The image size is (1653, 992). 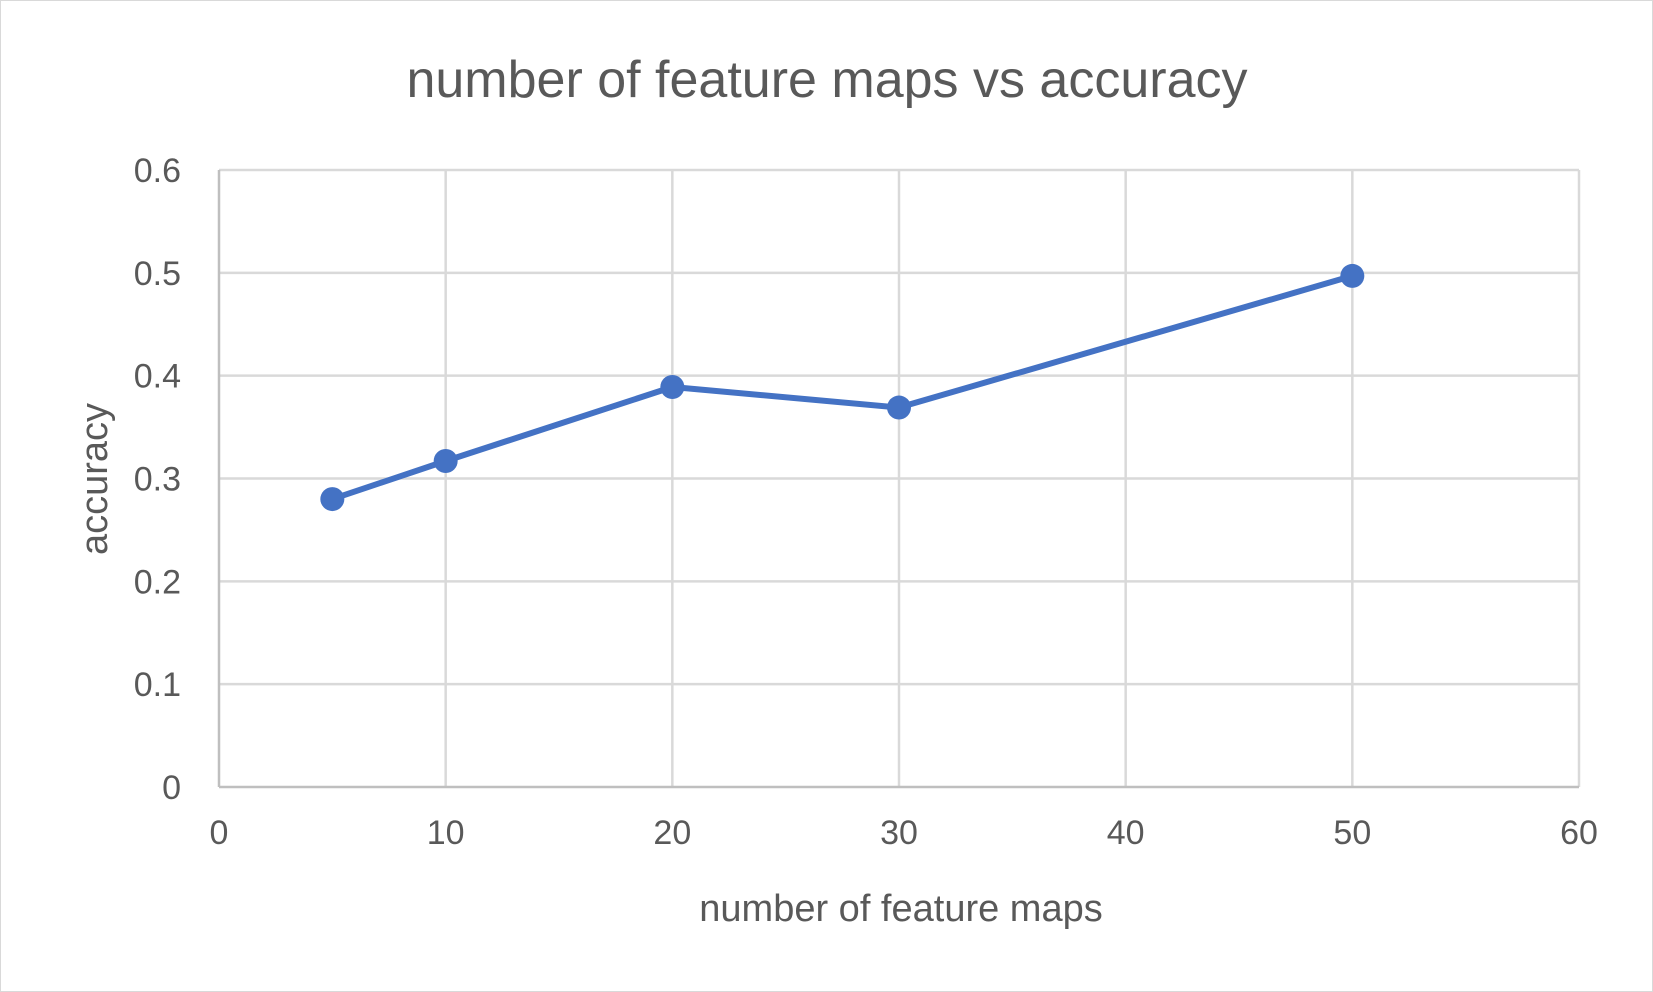 I want to click on y-tick-label: 0.2, so click(x=157, y=582).